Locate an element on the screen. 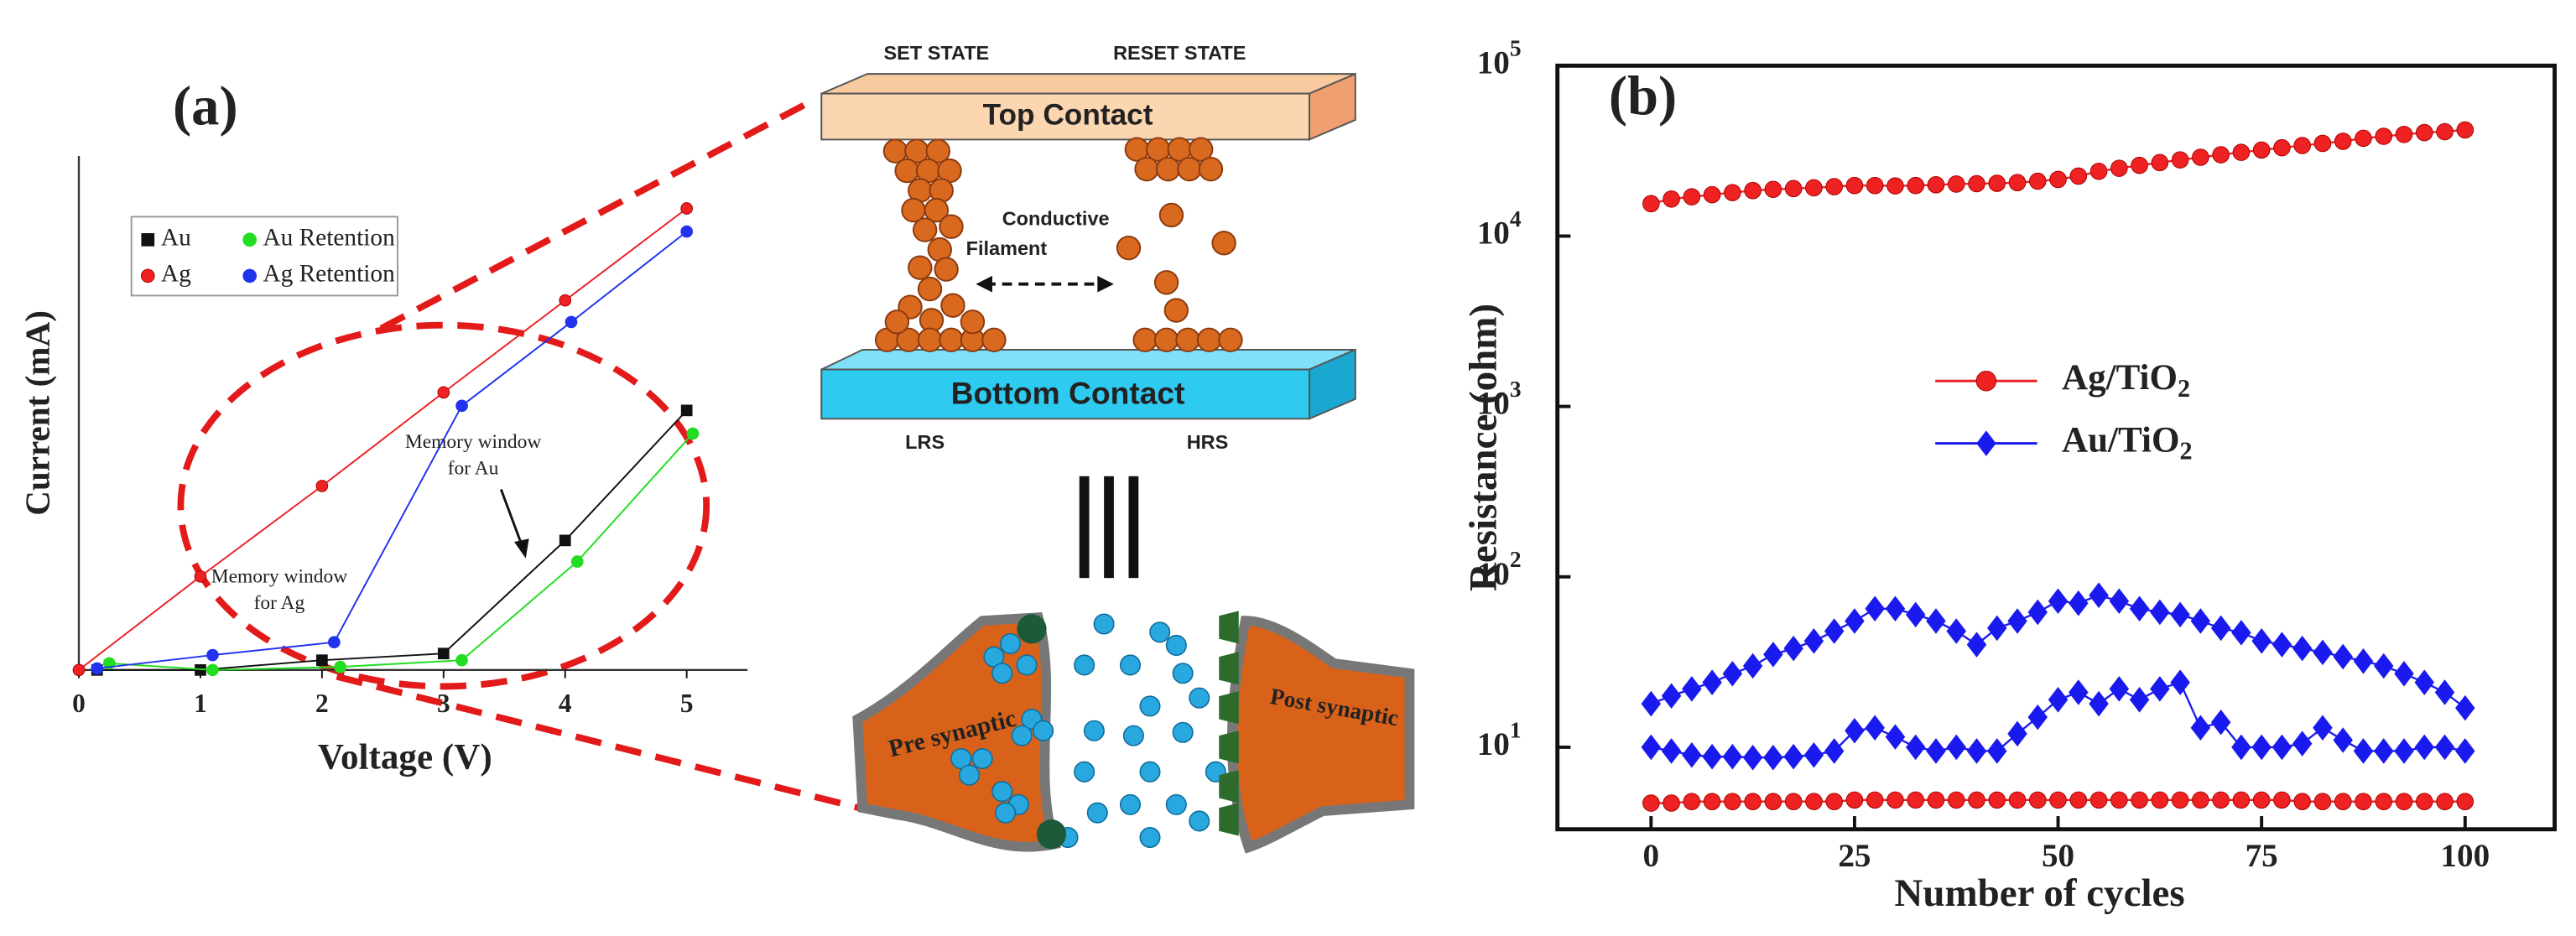 The image size is (2576, 936). post-synapse is located at coordinates (1320, 735).